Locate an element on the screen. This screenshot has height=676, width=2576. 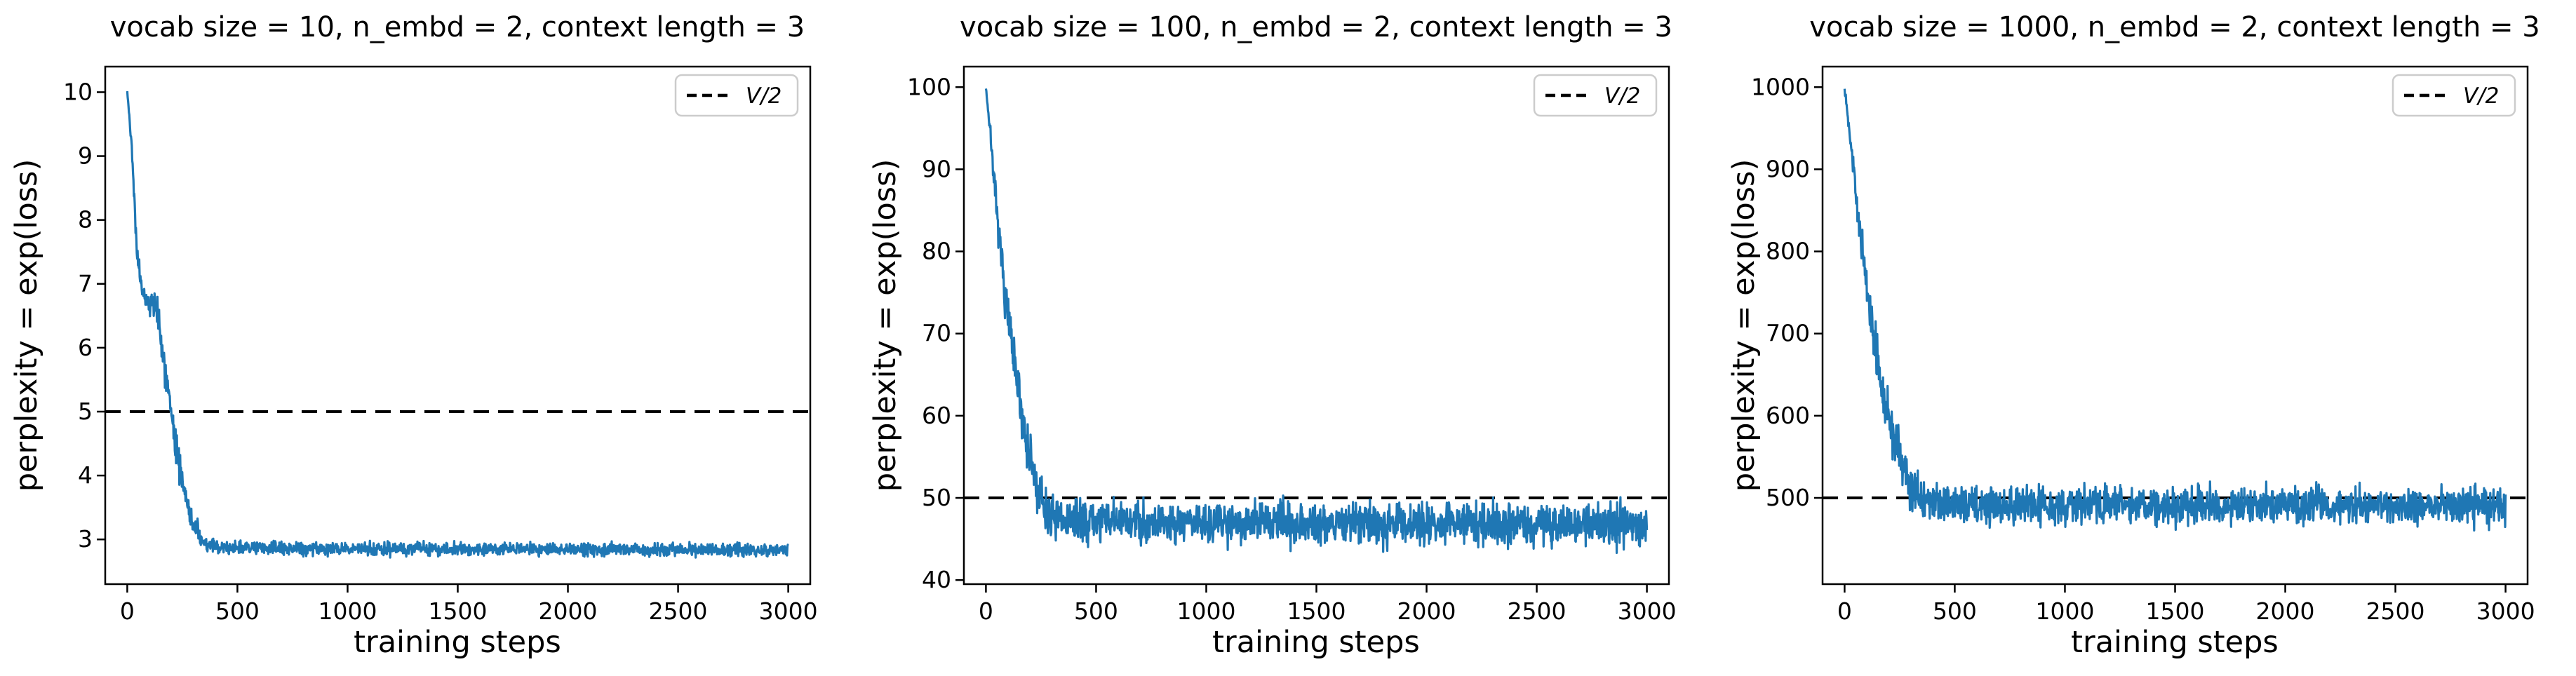
y-tick-label: 40 is located at coordinates (936, 579).